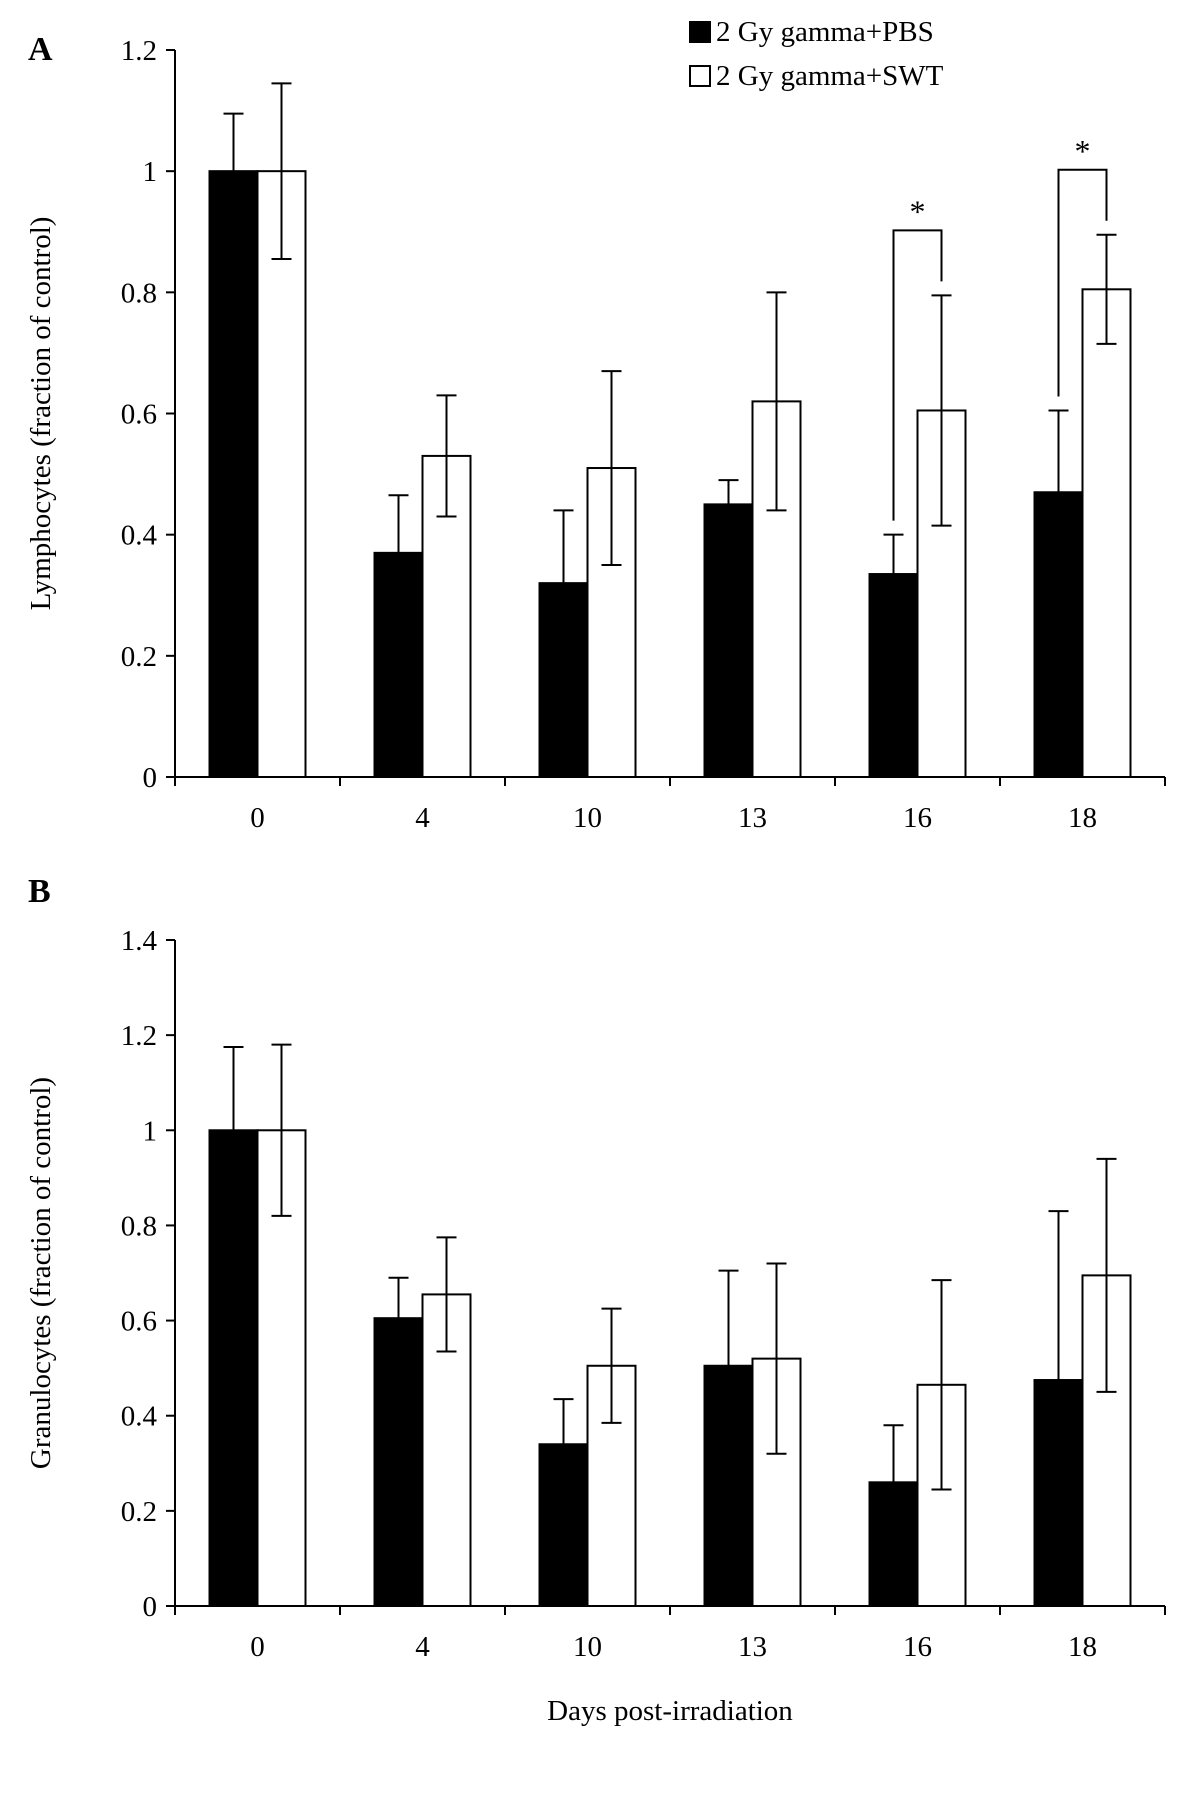 This screenshot has height=1805, width=1200. Describe the element at coordinates (670, 1711) in the screenshot. I see `x-axis-title: Days post-irradiation` at that location.